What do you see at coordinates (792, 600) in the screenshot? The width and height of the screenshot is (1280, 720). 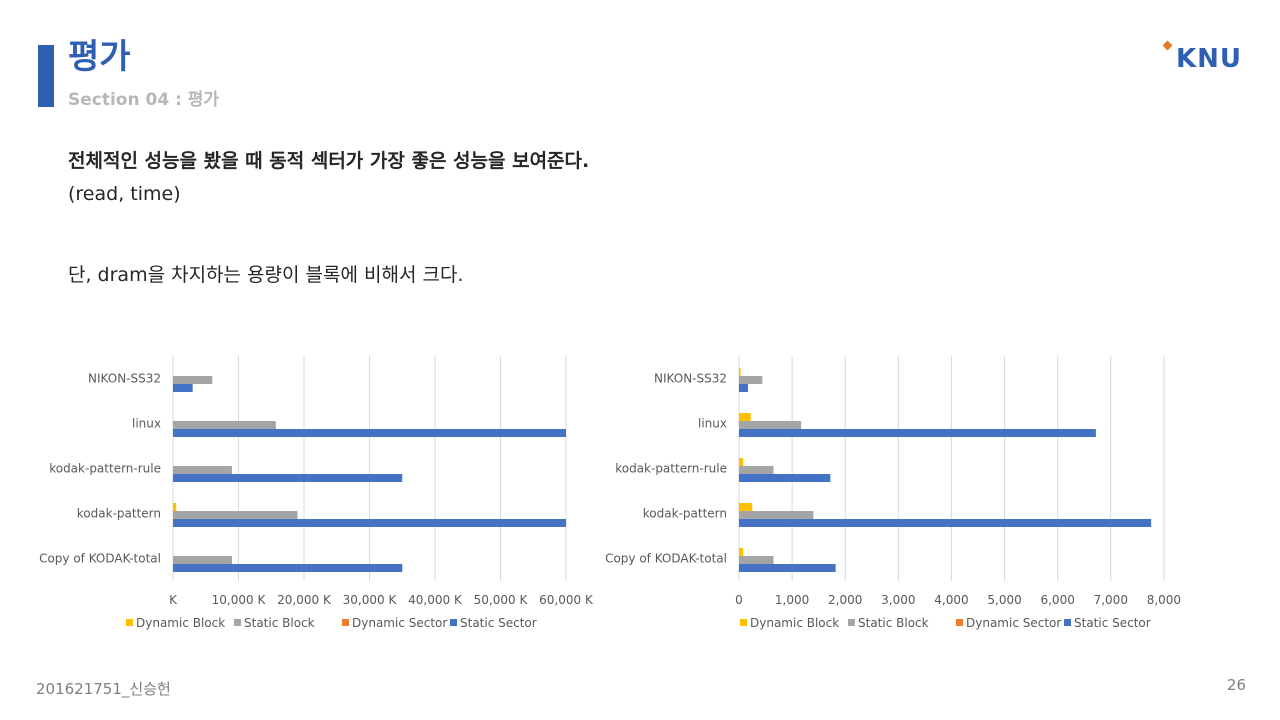 I see `x-tick-label: 1,000` at bounding box center [792, 600].